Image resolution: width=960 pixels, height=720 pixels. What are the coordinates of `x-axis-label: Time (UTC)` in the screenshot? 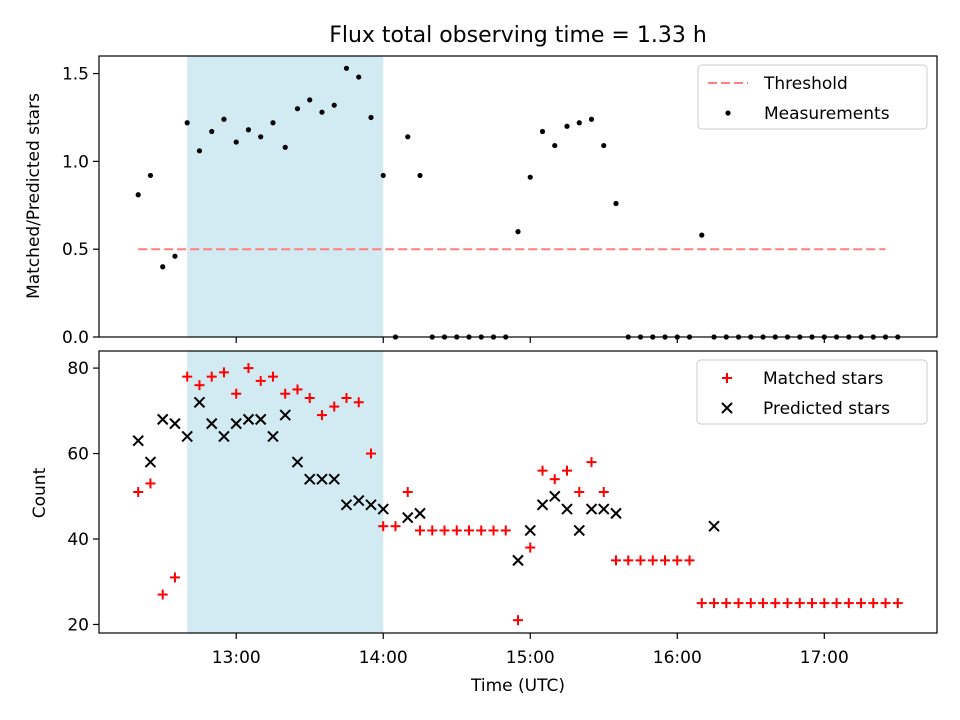 It's located at (517, 686).